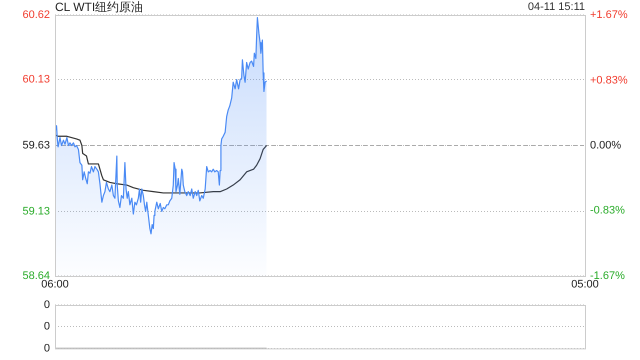  What do you see at coordinates (609, 15) in the screenshot?
I see `y2-tick-label: +1.67%` at bounding box center [609, 15].